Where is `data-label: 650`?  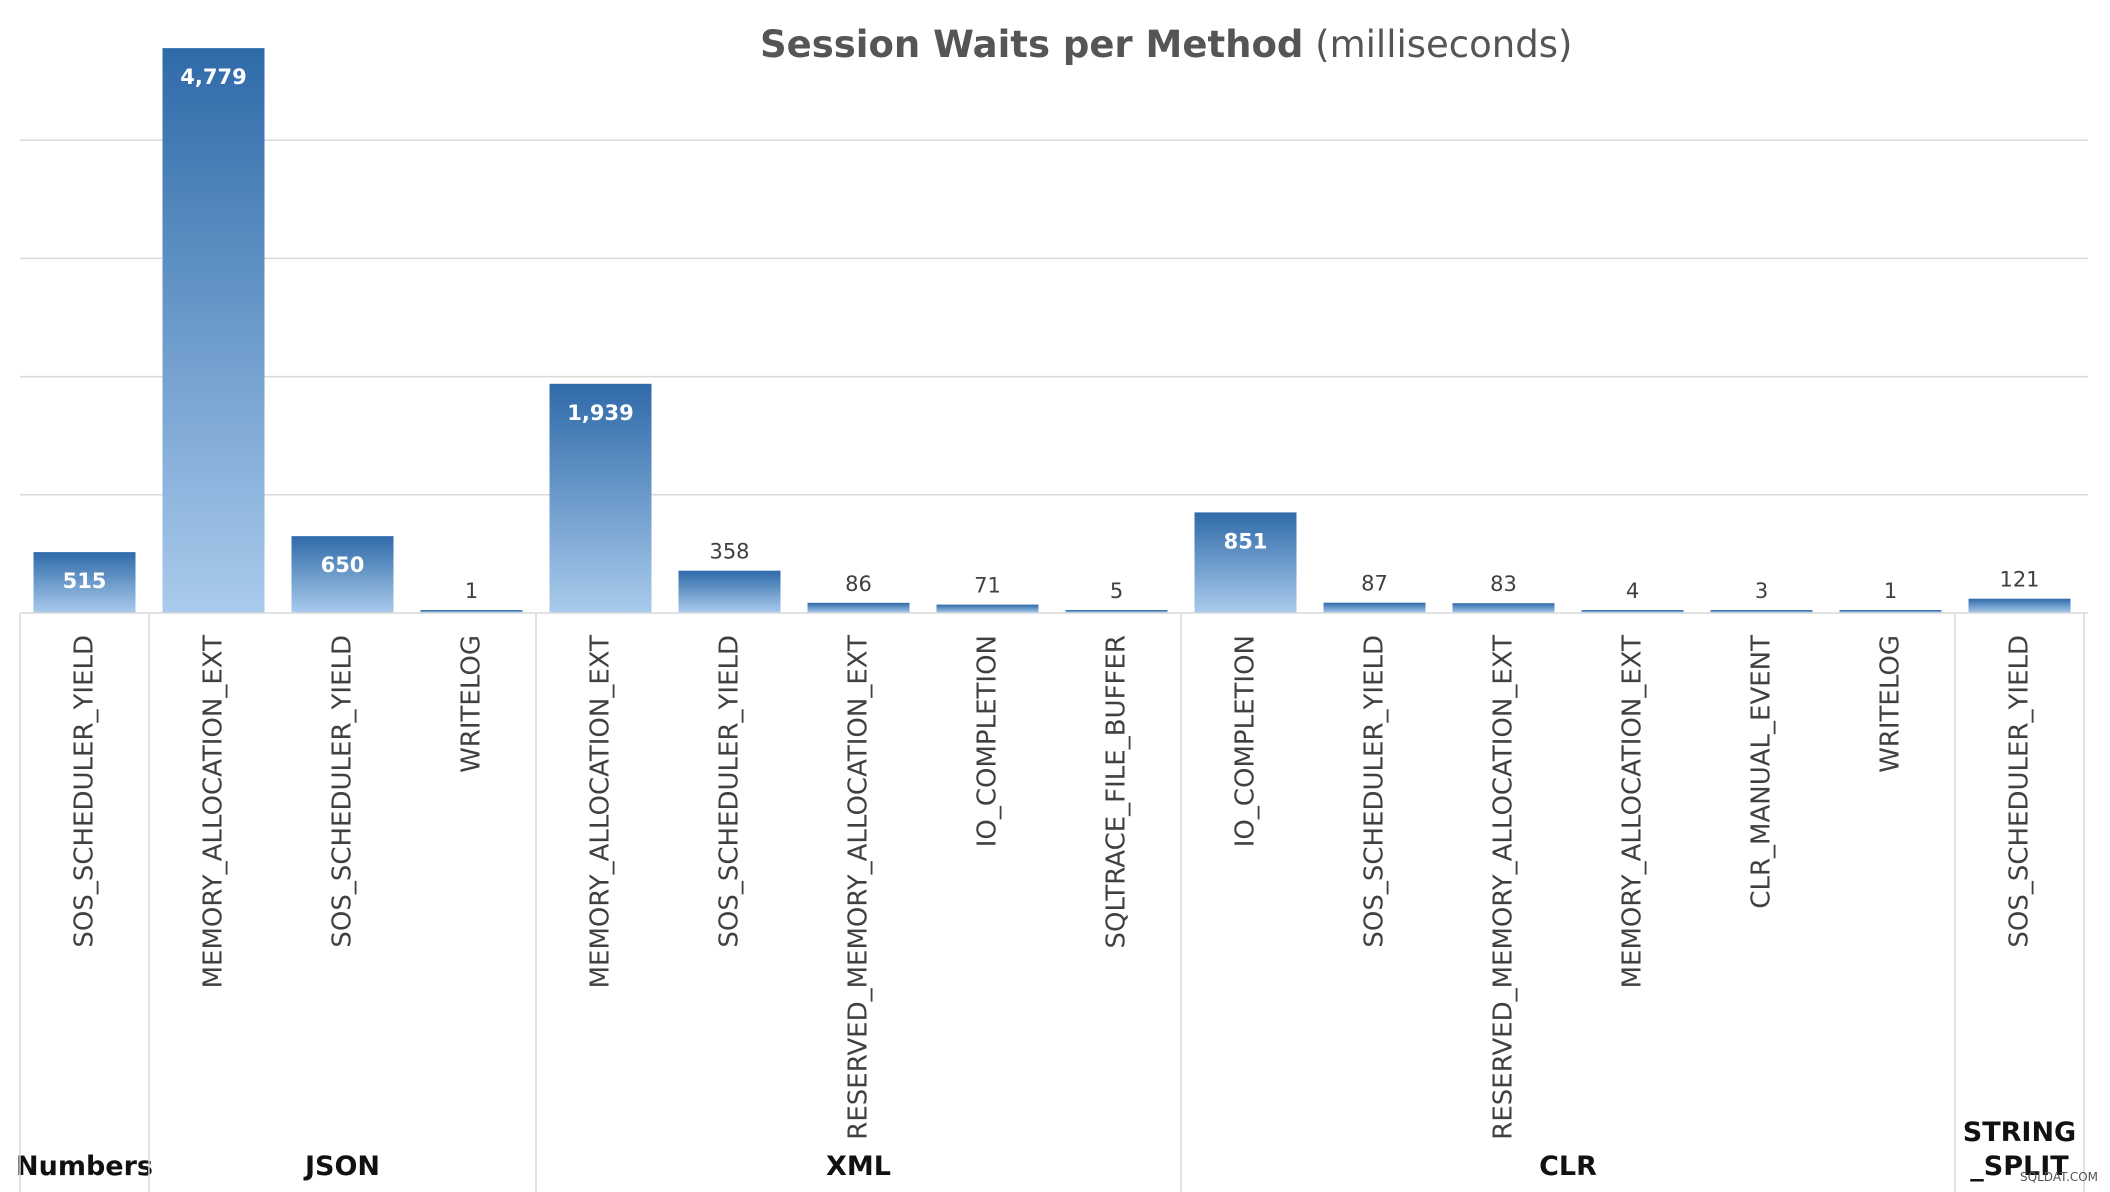 data-label: 650 is located at coordinates (343, 565).